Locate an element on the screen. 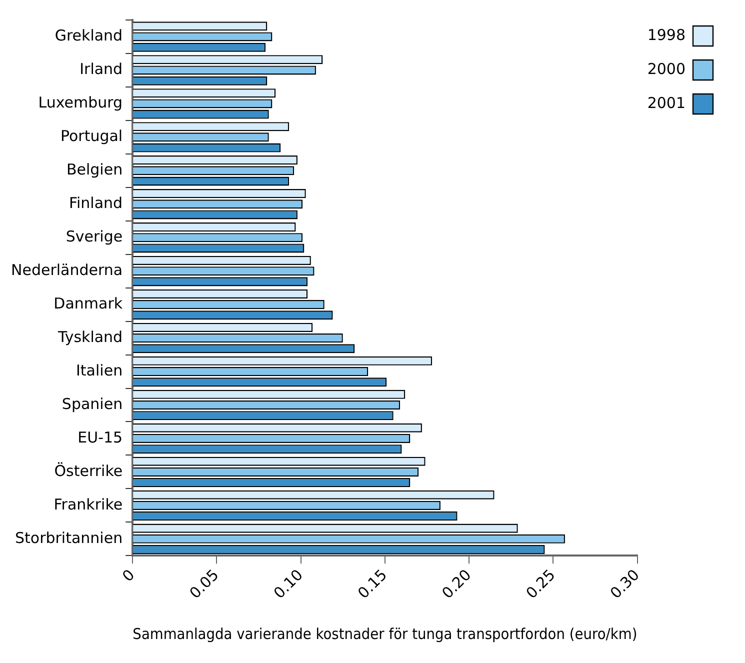 Image resolution: width=745 pixels, height=663 pixels. y-tick-label: Luxemburg is located at coordinates (80, 103).